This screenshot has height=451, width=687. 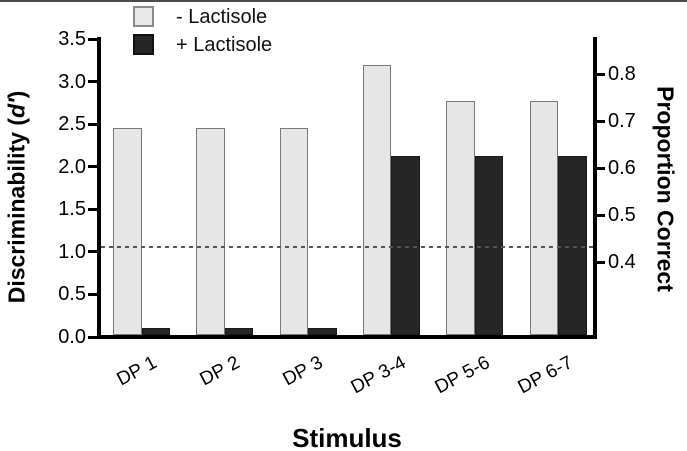 I want to click on right-axis-tick-label: 0.7, so click(x=622, y=121).